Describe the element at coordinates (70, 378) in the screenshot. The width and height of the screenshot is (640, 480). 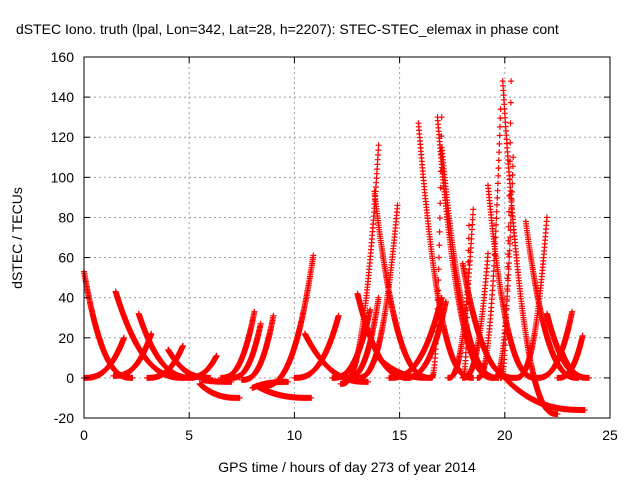
I see `y-tick-label: 0` at that location.